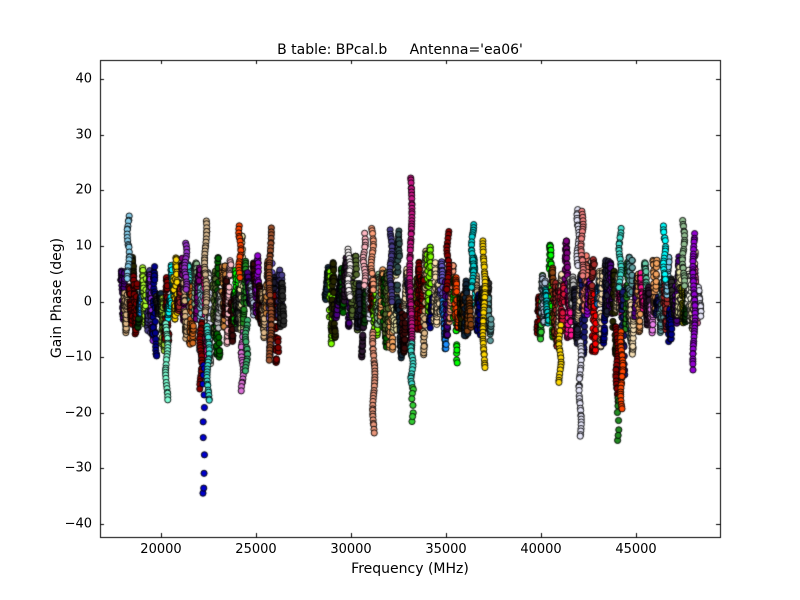 The height and width of the screenshot is (600, 800). What do you see at coordinates (87, 302) in the screenshot?
I see `y-tick-label: 0` at bounding box center [87, 302].